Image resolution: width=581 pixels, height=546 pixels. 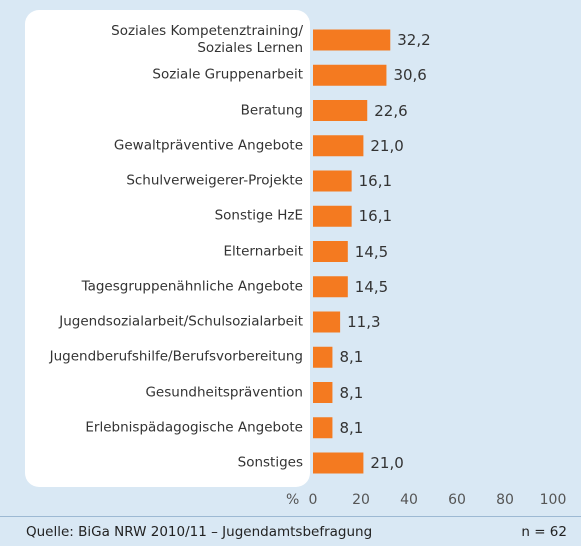 What do you see at coordinates (214, 180) in the screenshot?
I see `category-label: Schulverweigerer-Projekte` at bounding box center [214, 180].